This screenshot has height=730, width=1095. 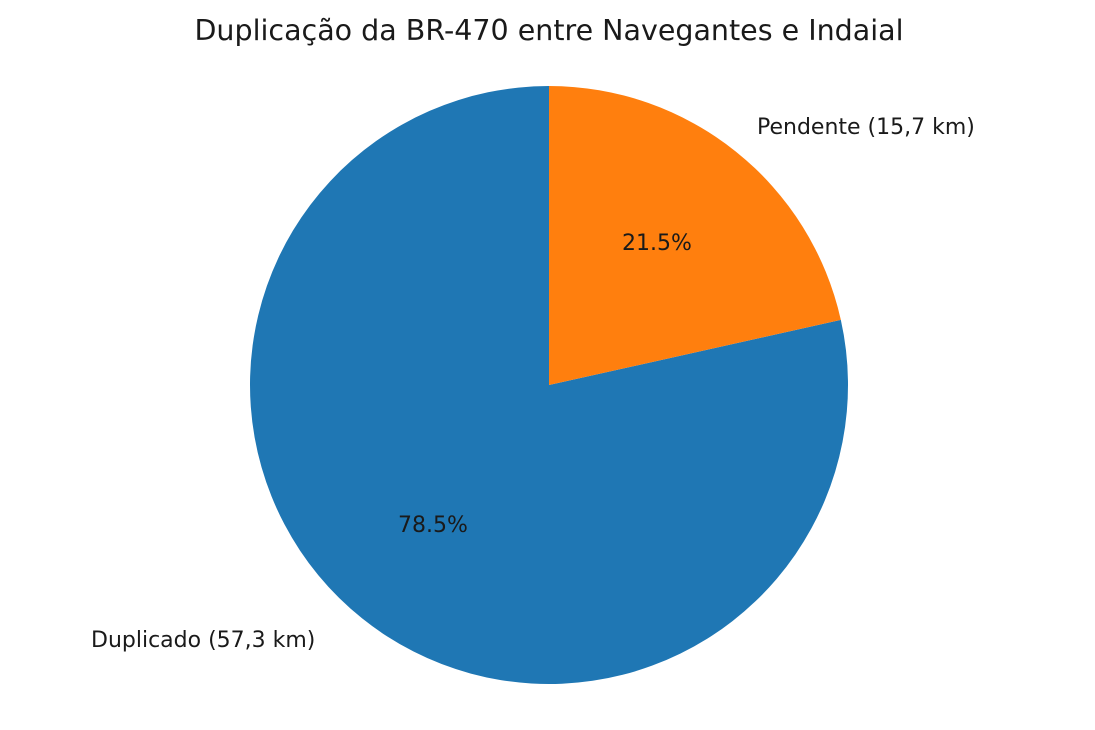 What do you see at coordinates (657, 243) in the screenshot?
I see `percent-label-pendente: 21.5%` at bounding box center [657, 243].